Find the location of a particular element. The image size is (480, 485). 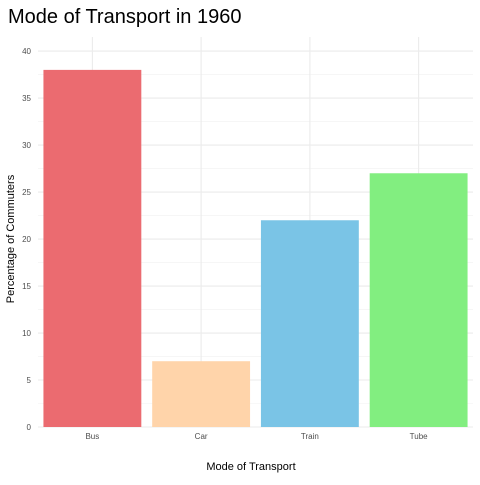

y-tick-label: 35 is located at coordinates (26, 98).